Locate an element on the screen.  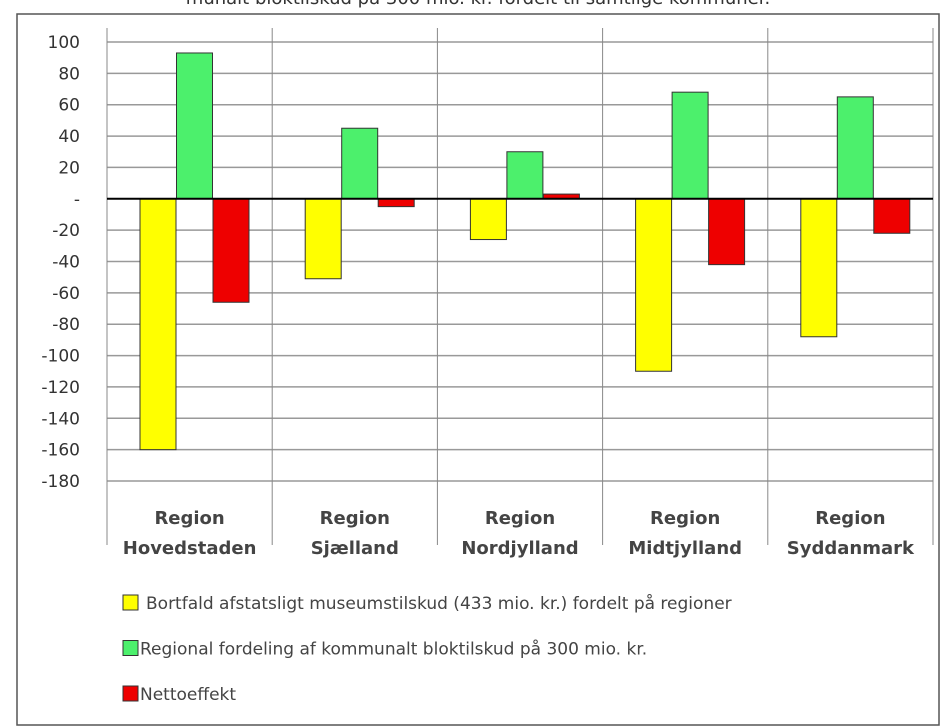
y-tick-label: 100 is located at coordinates (64, 43).